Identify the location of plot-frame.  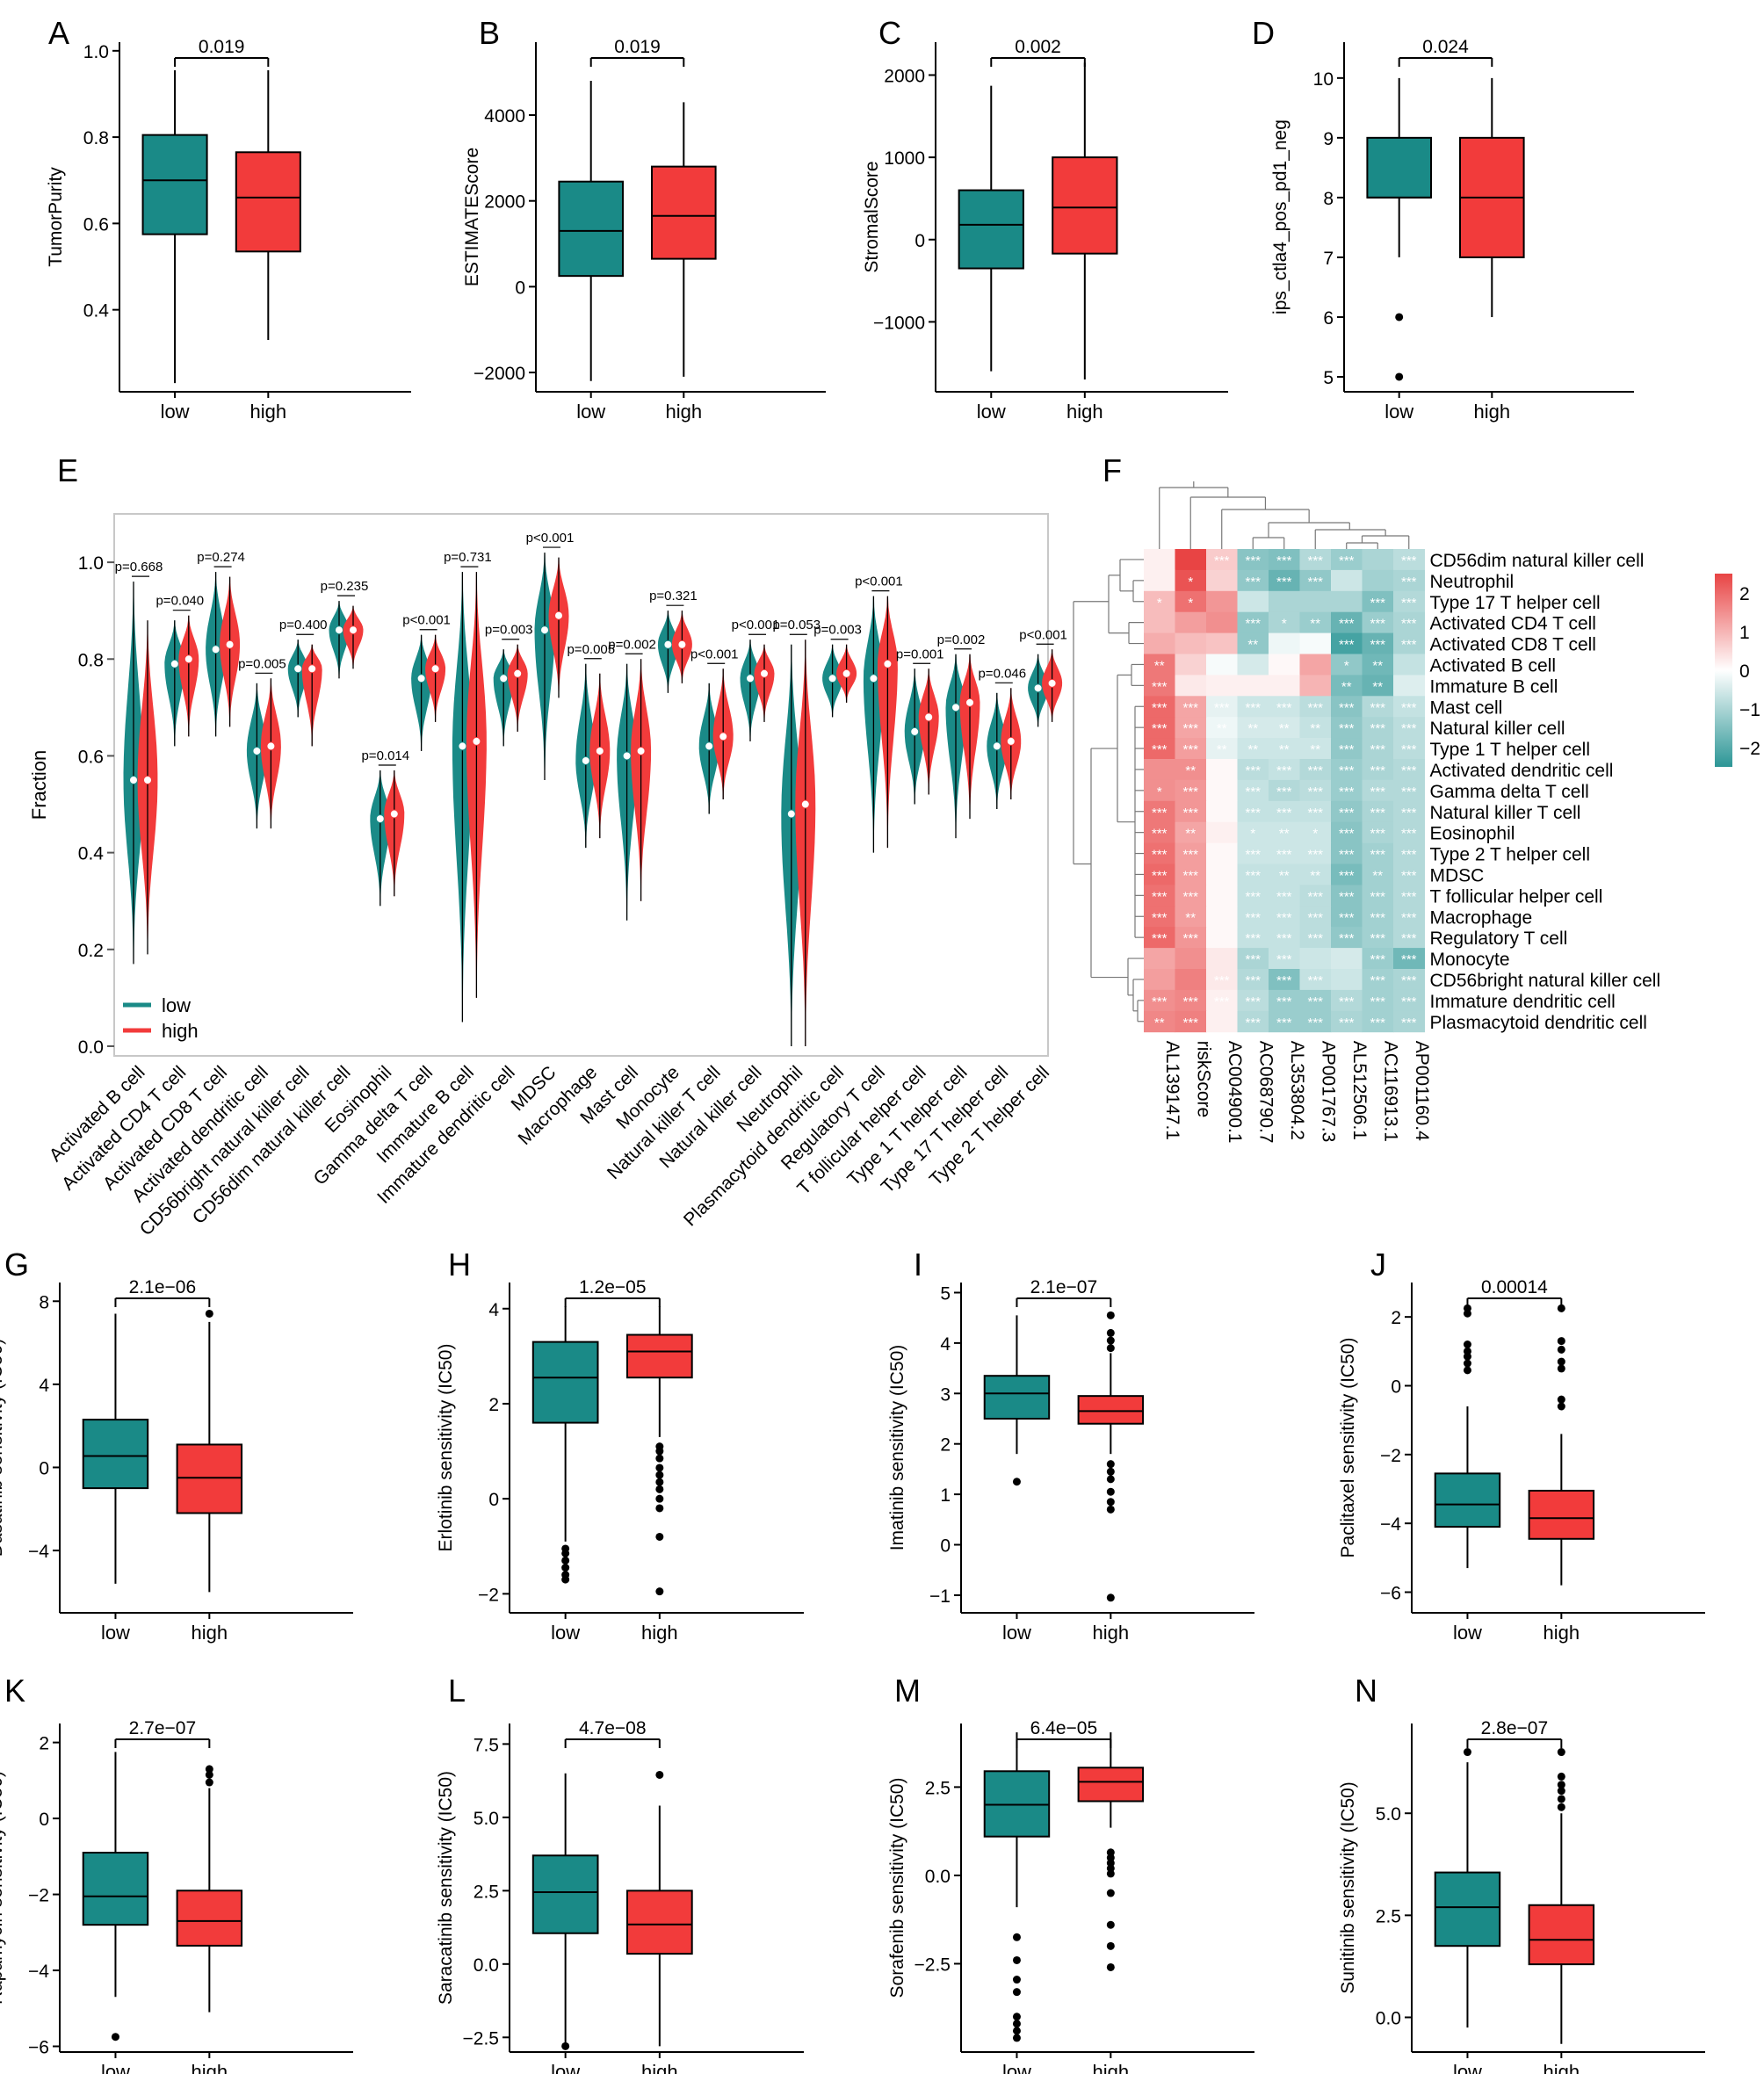
(581, 785).